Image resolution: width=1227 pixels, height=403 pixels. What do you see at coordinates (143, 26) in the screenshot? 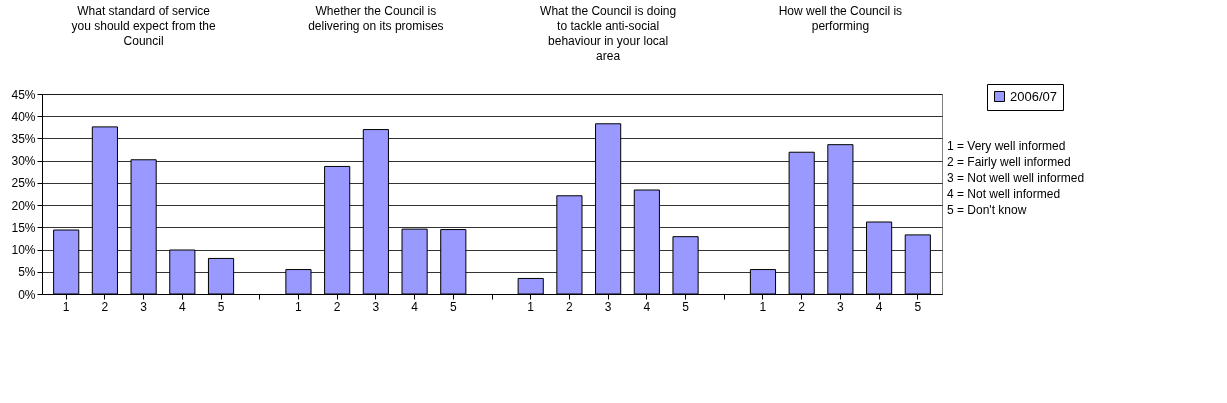
I see `text: What standard of service you should expect from the Council` at bounding box center [143, 26].